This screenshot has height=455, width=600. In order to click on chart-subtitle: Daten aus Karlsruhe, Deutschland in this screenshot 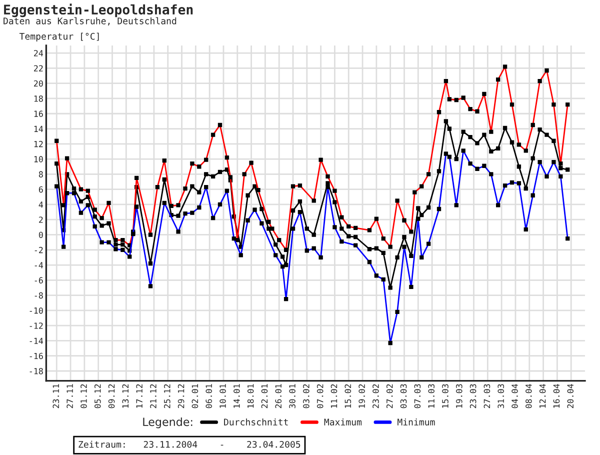, I will do `click(90, 21)`.